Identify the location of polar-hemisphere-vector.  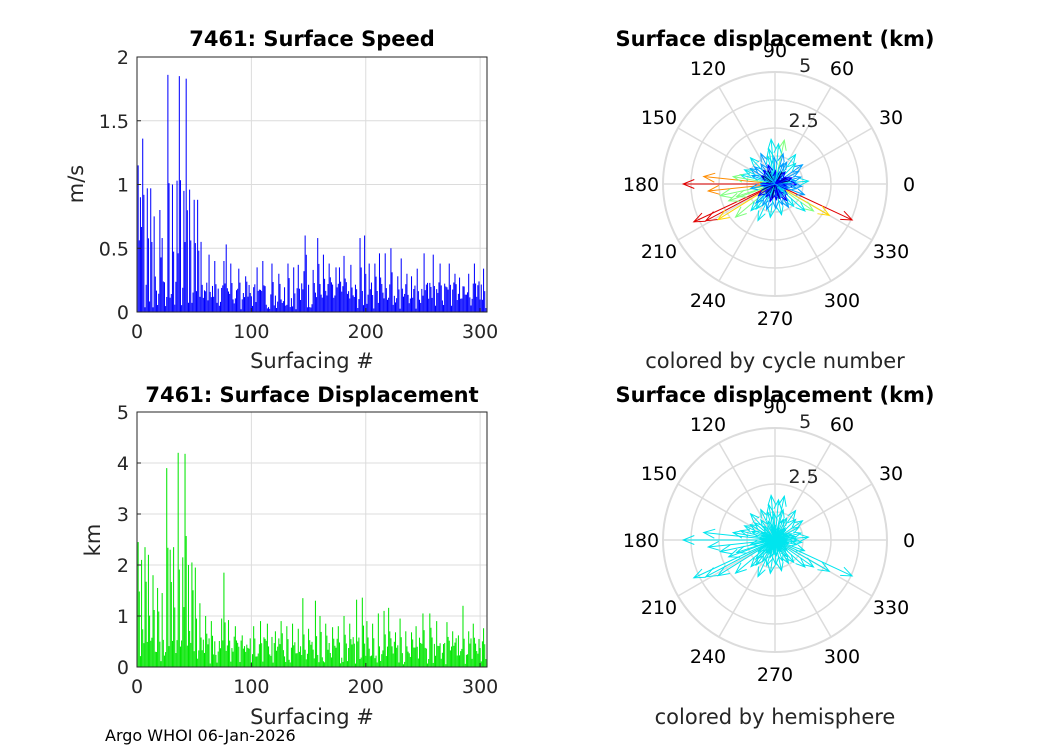
(755, 556).